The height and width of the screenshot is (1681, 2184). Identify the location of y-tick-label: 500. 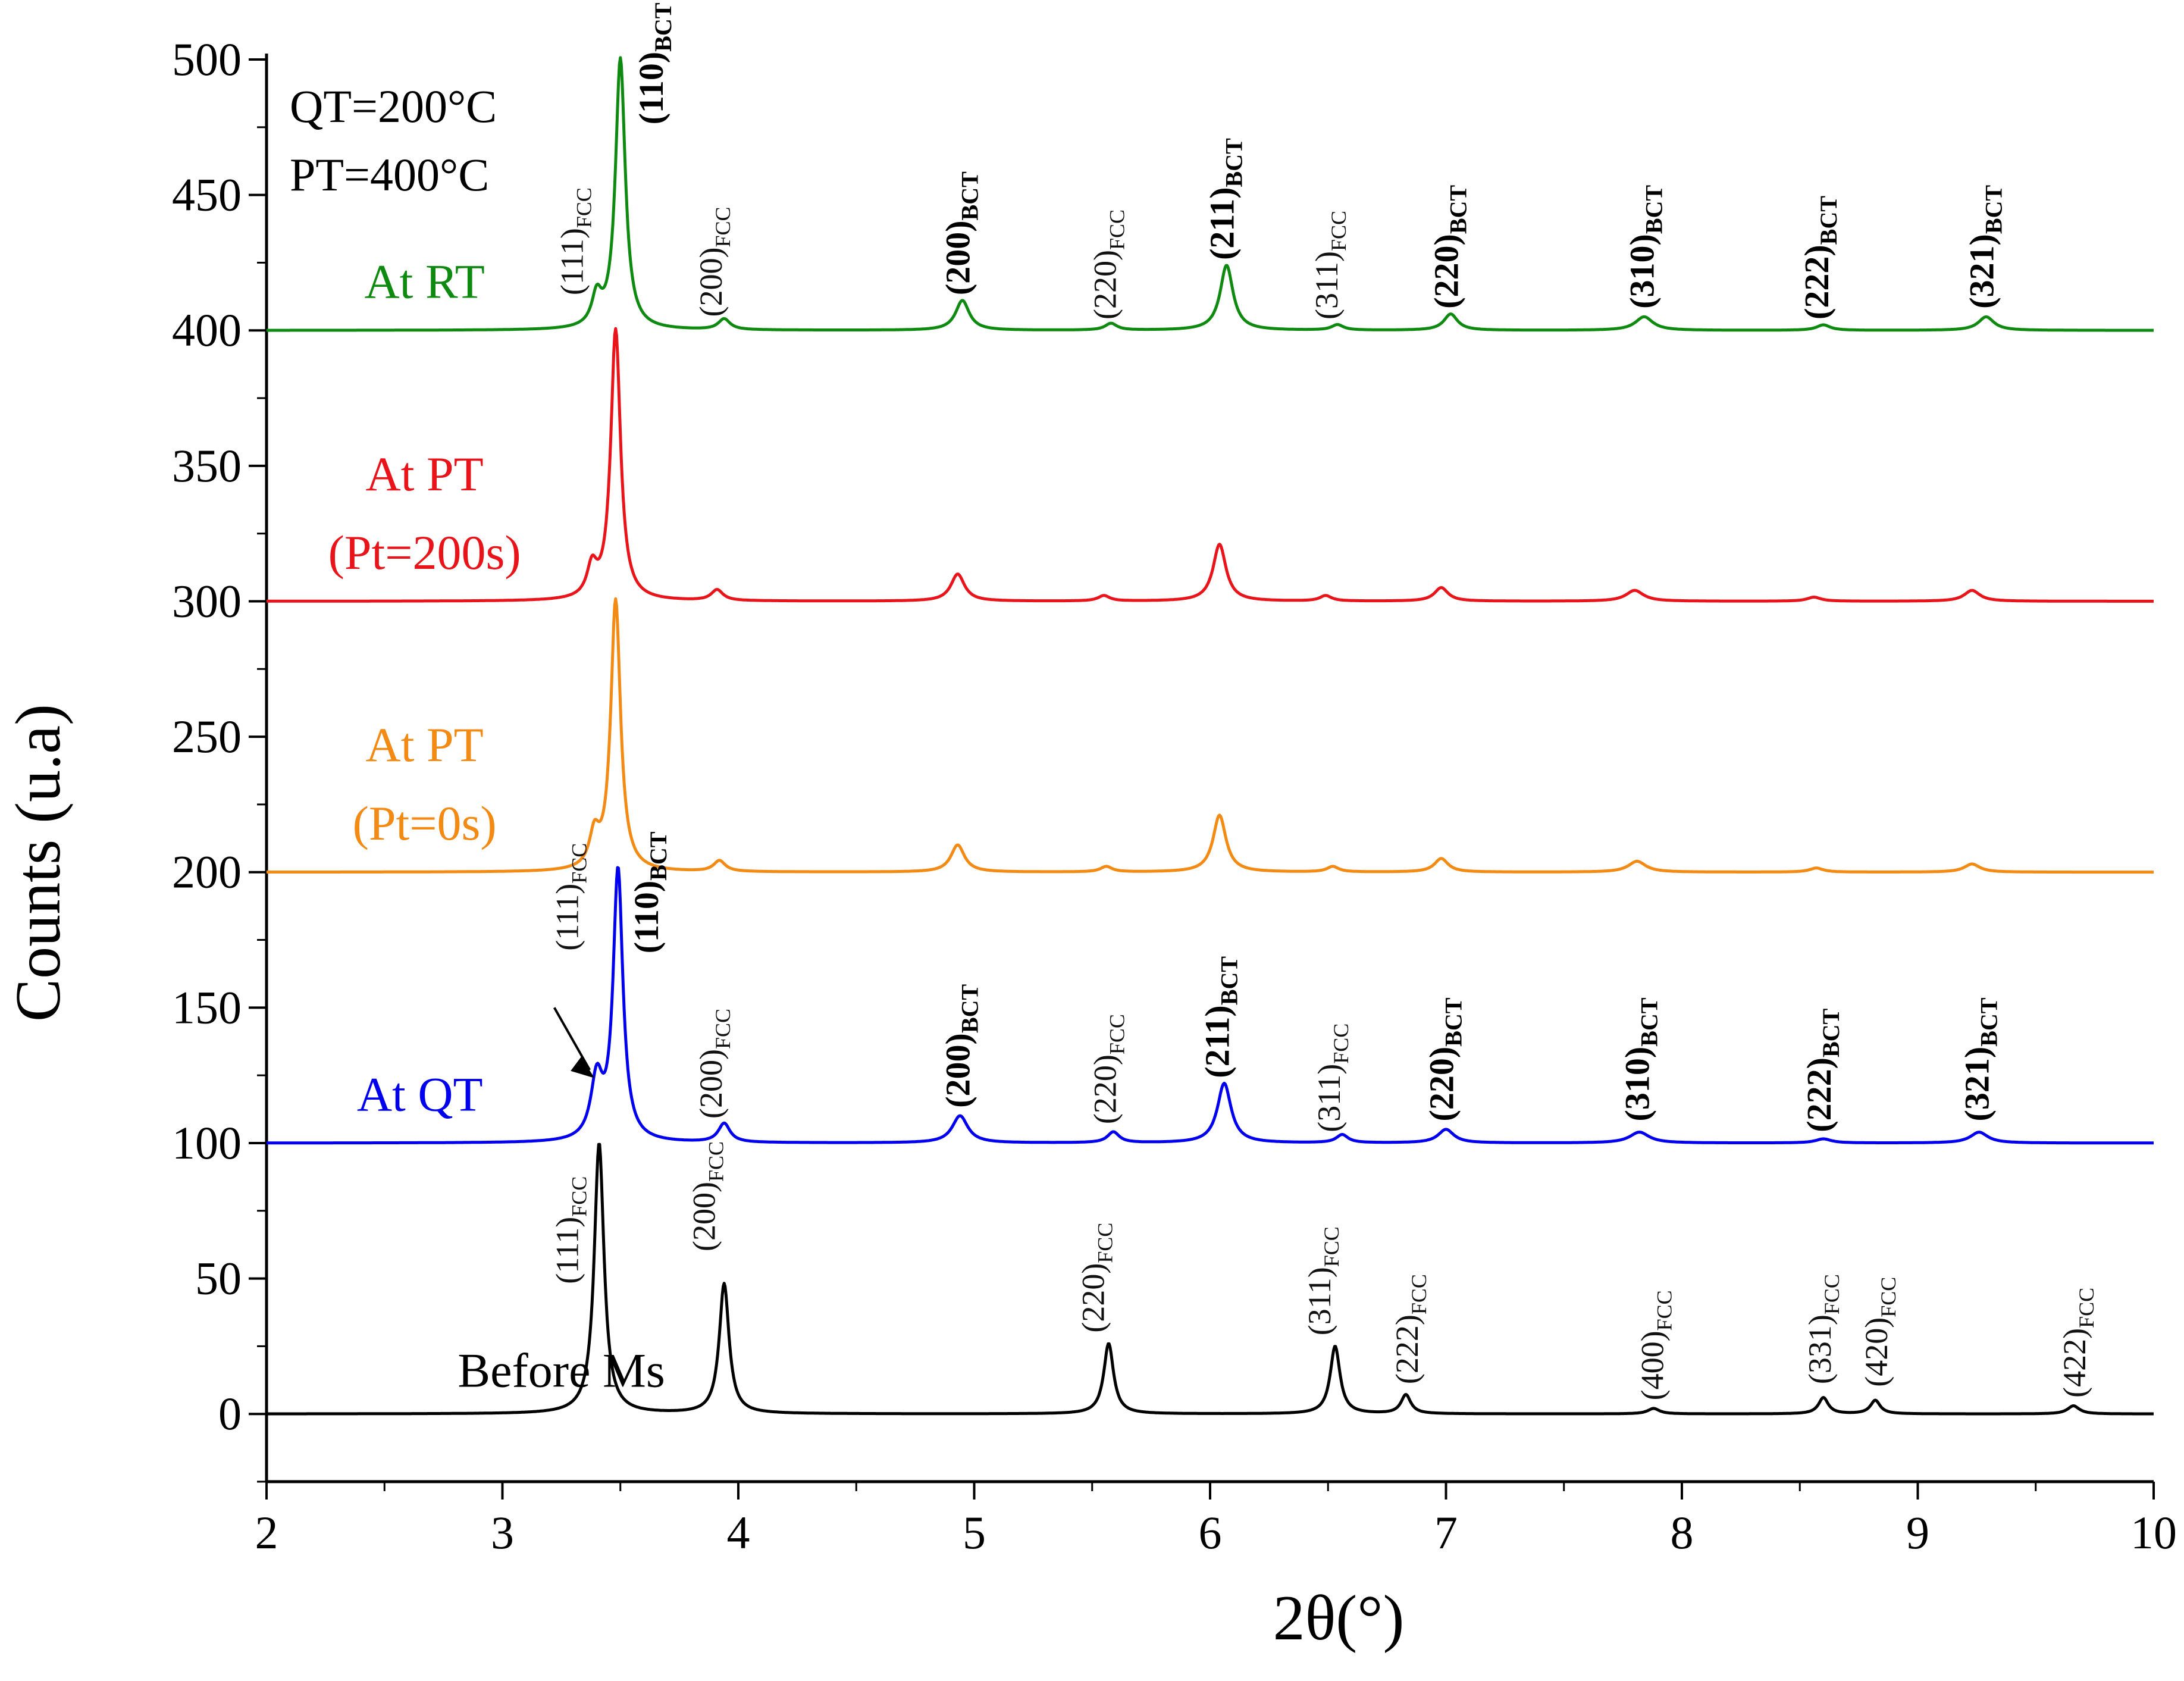
(207, 59).